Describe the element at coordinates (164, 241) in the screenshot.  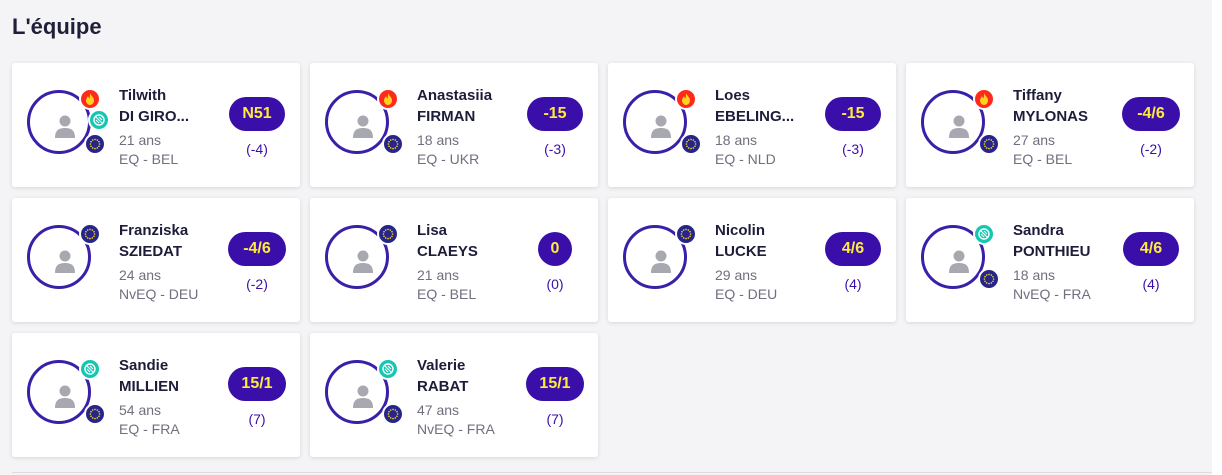
I see `player-name: Franziska SZIEDAT` at that location.